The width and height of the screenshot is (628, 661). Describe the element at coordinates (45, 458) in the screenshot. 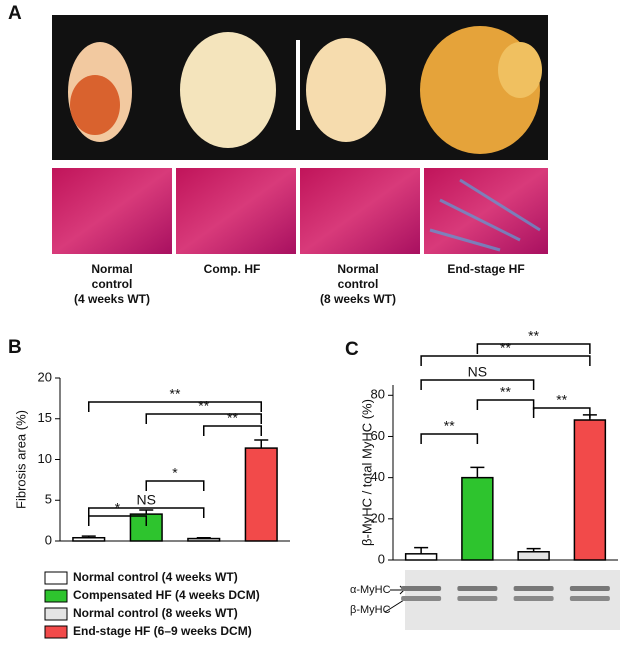

I see `y-tick-label: 10` at that location.